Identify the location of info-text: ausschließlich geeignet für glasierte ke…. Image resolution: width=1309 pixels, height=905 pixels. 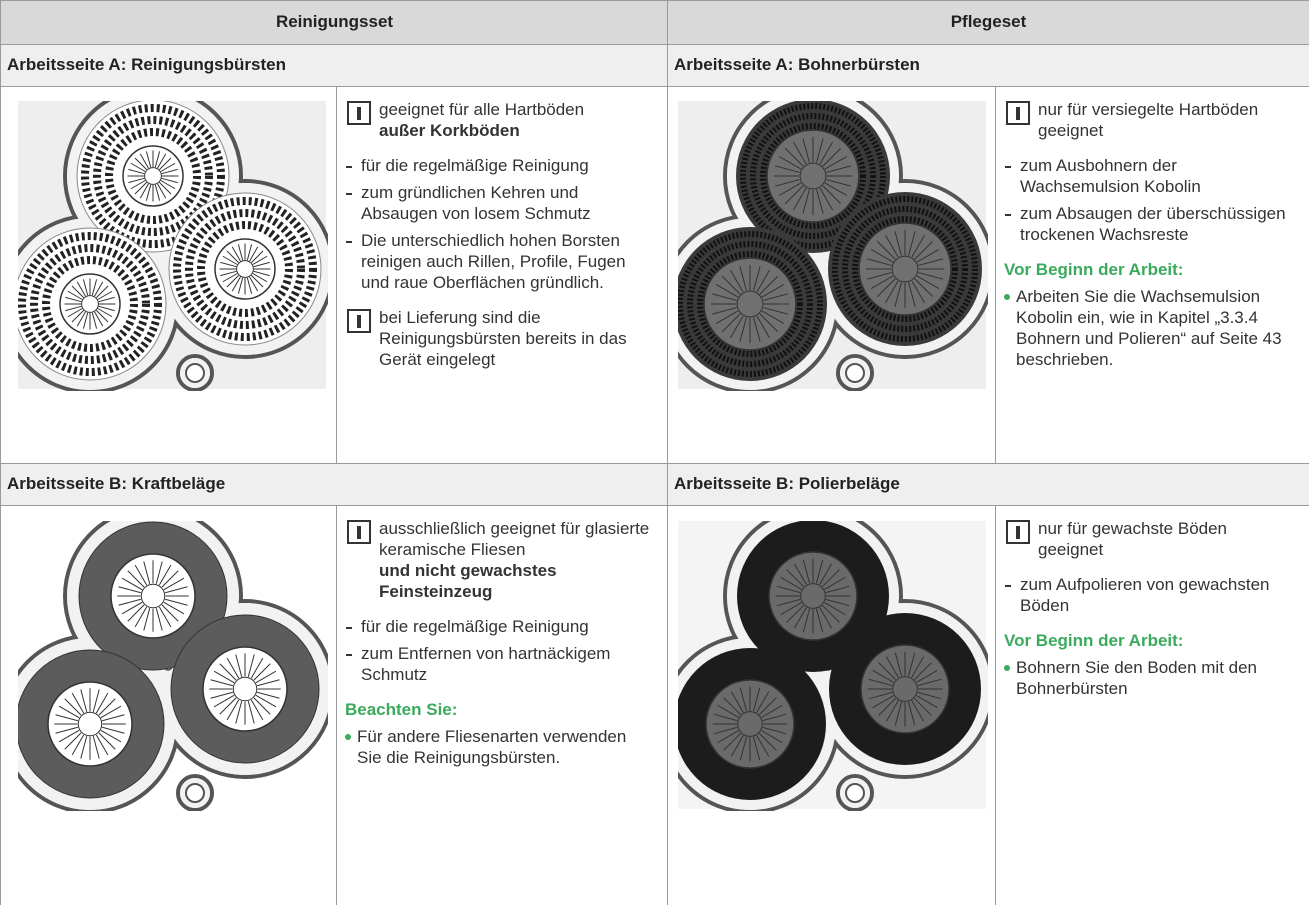
(514, 539).